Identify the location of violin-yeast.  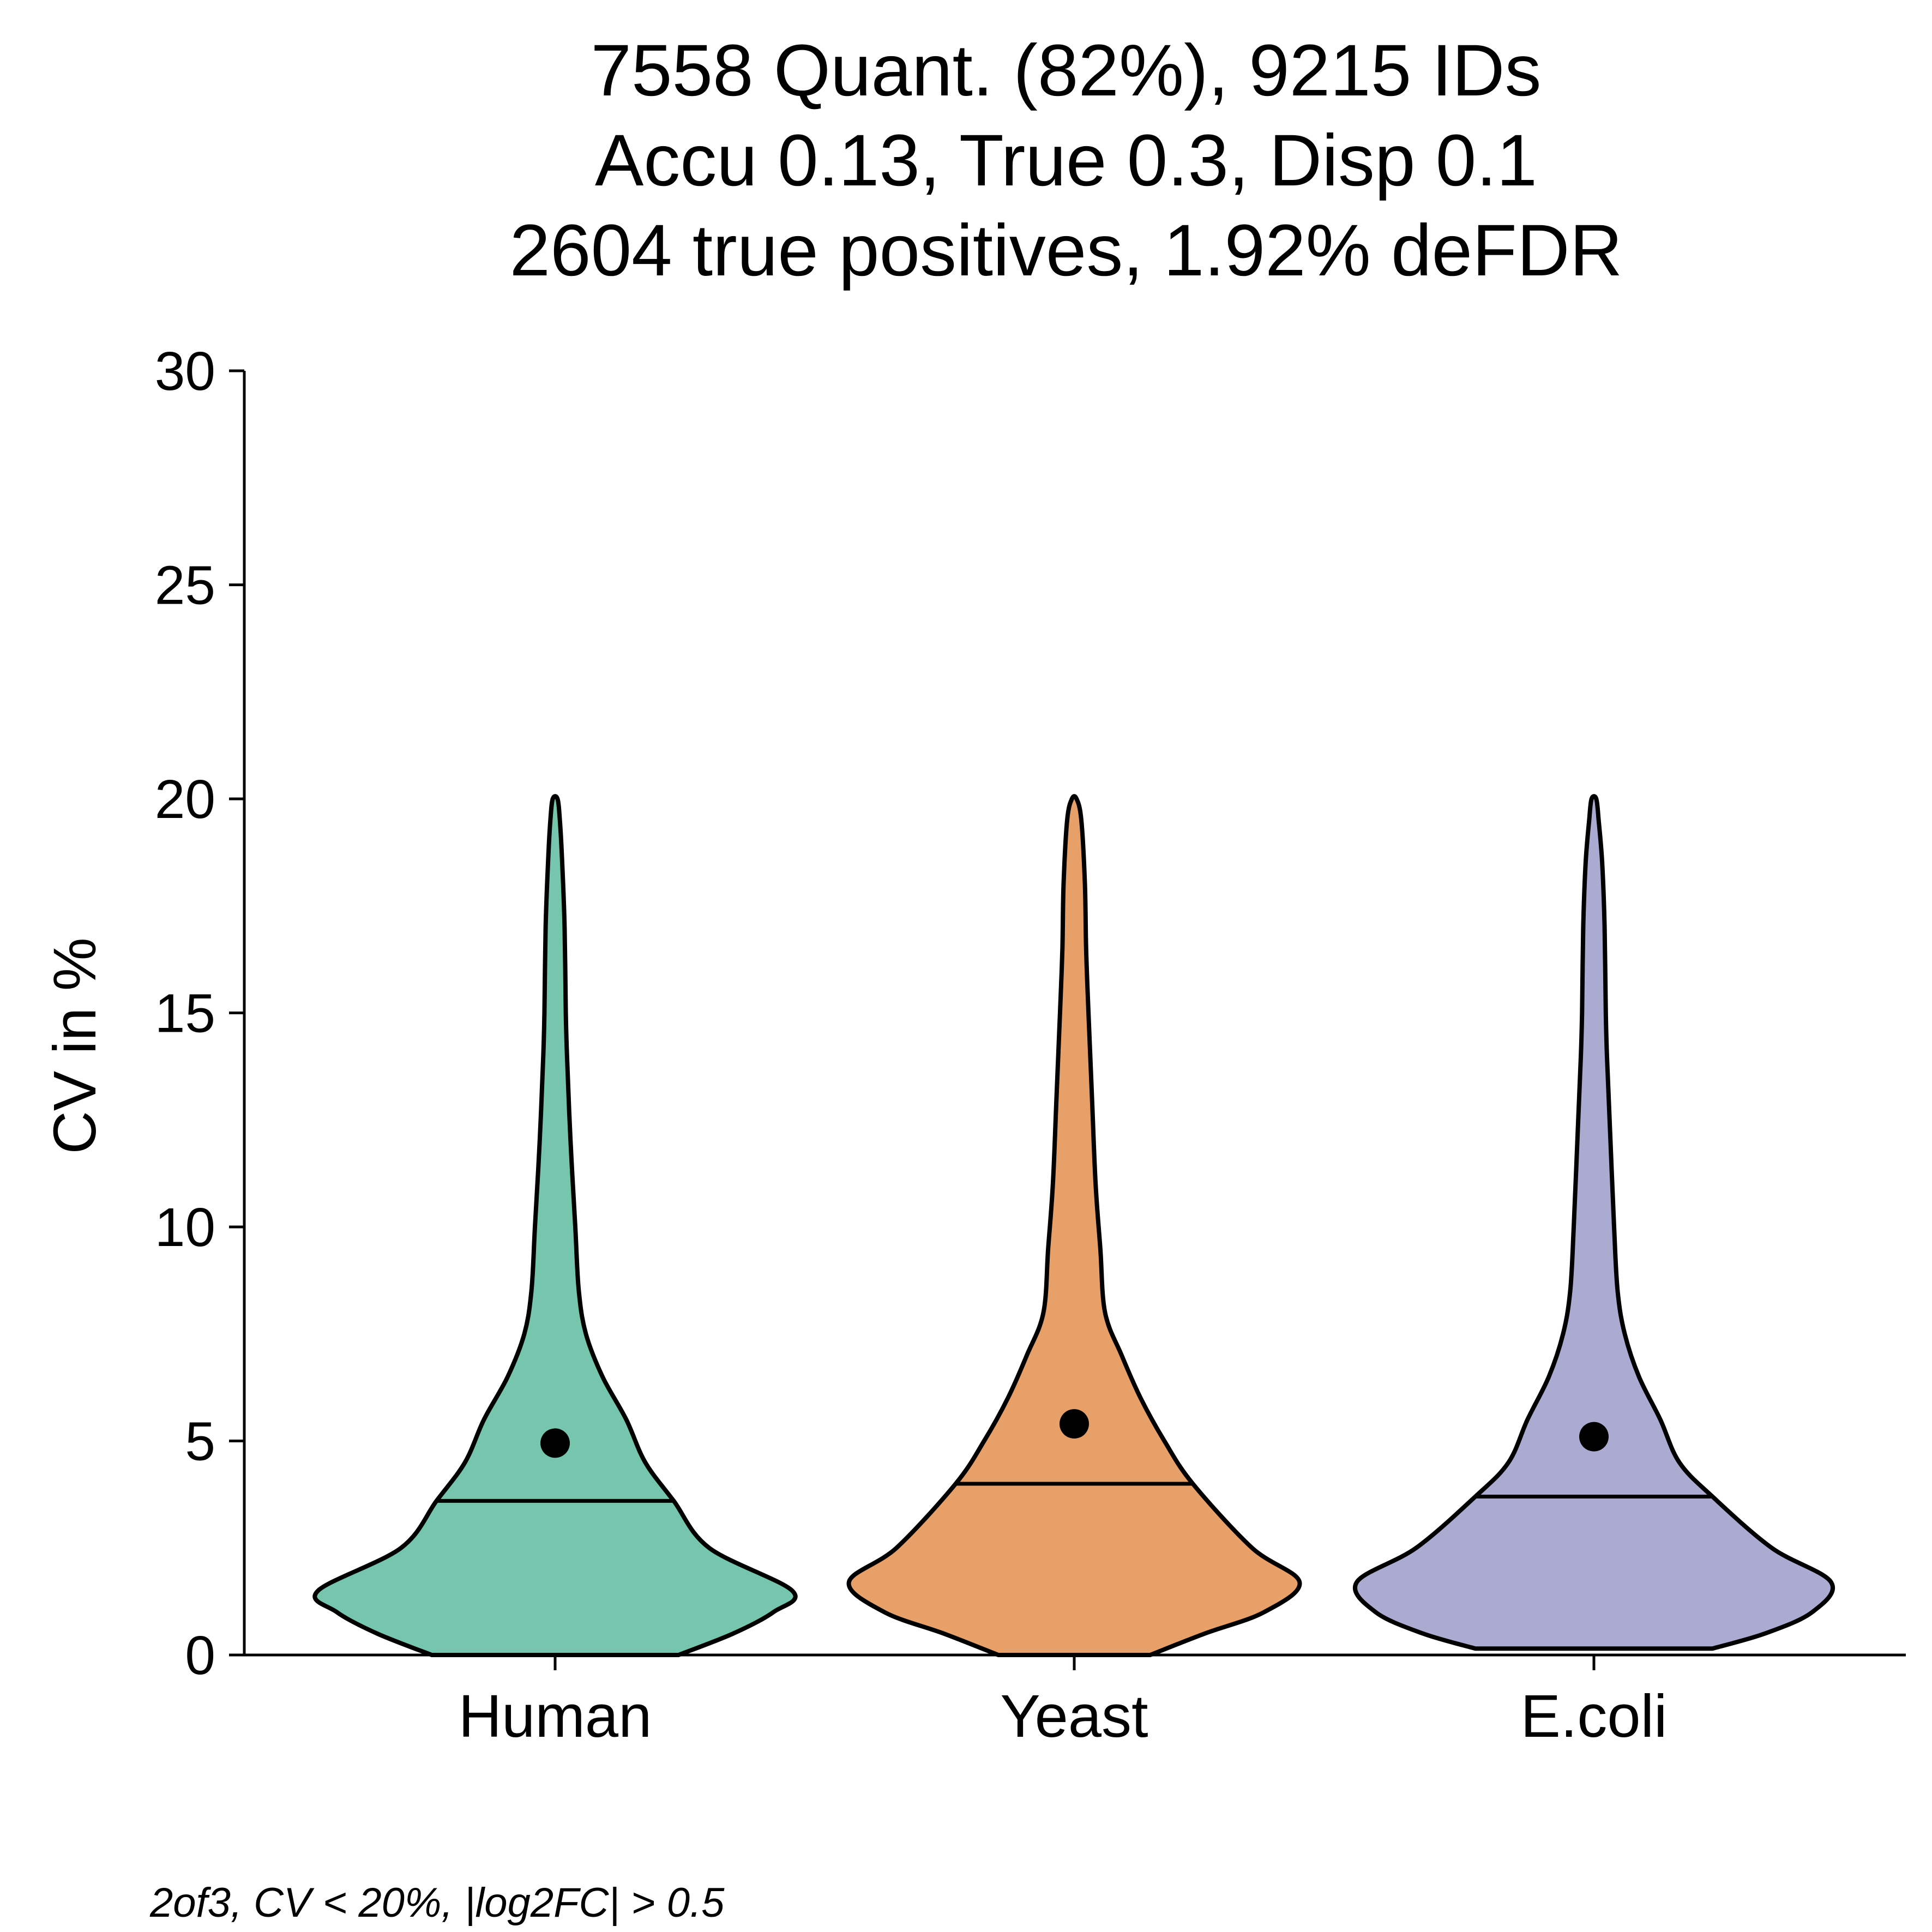
(1074, 1225).